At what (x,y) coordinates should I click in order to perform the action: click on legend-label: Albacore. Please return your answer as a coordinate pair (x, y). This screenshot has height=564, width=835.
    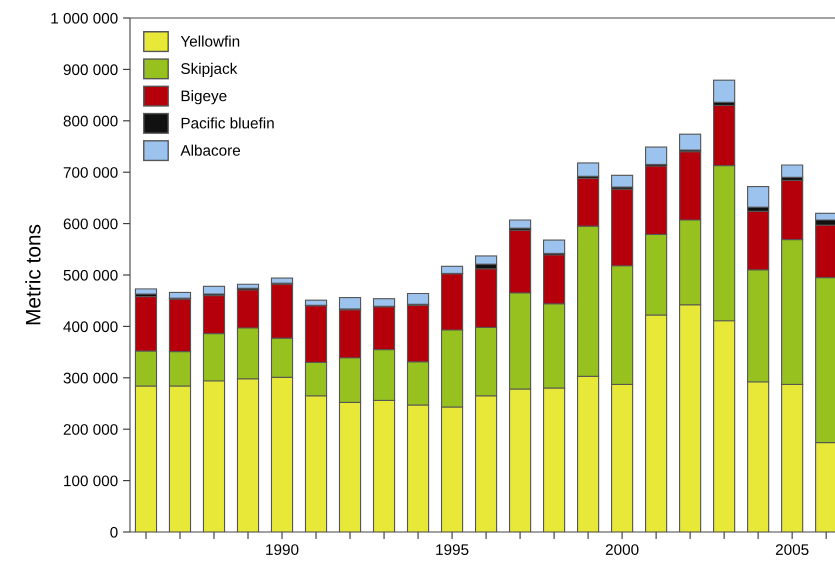
    Looking at the image, I should click on (210, 150).